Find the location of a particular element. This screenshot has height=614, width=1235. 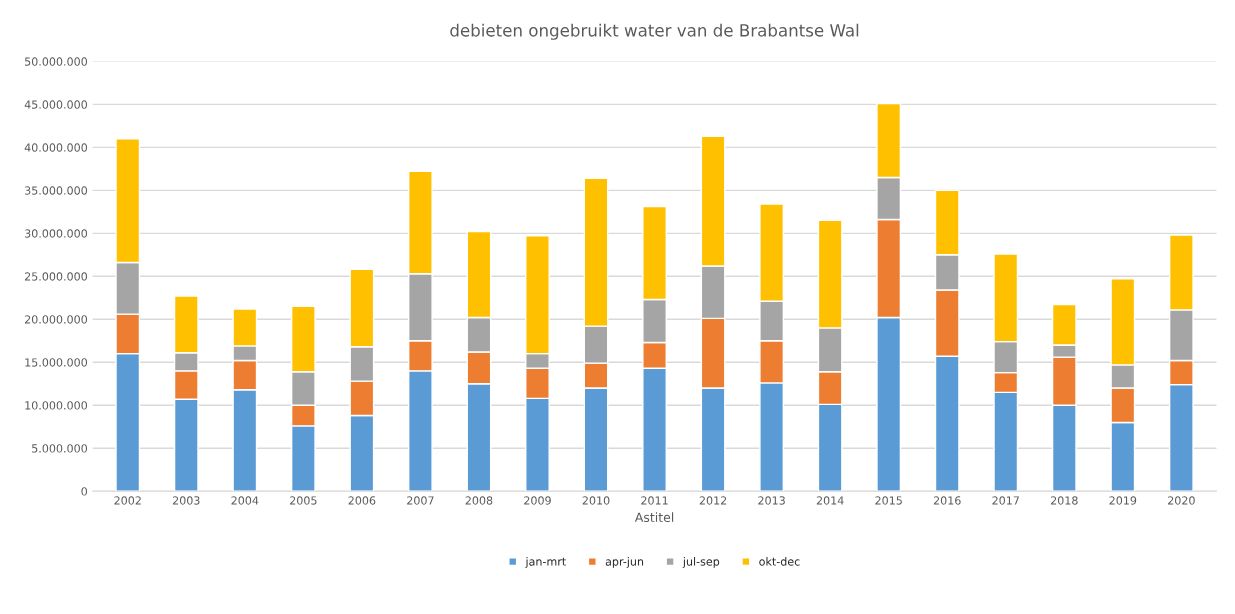

y-tick-label: 50.000.000 is located at coordinates (56, 61).